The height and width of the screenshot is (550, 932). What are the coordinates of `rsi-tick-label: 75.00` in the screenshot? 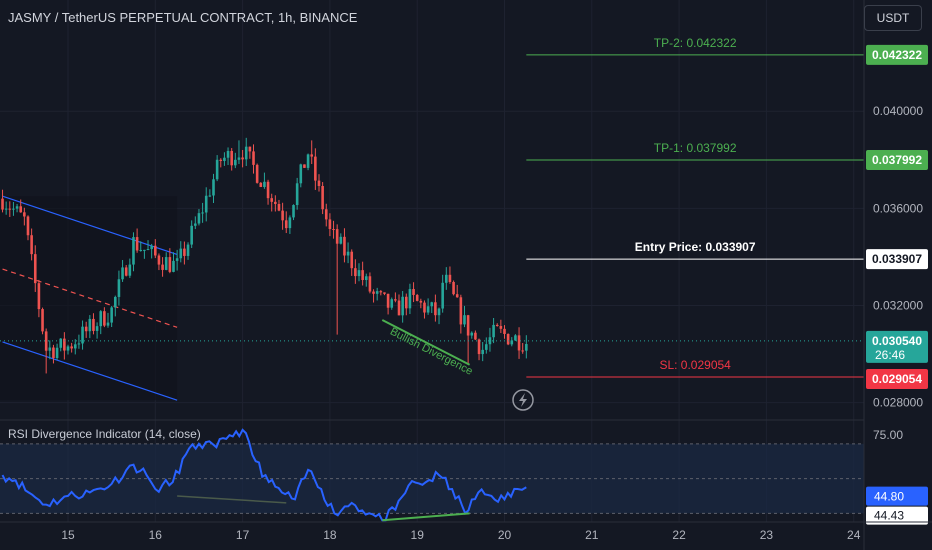 It's located at (888, 435).